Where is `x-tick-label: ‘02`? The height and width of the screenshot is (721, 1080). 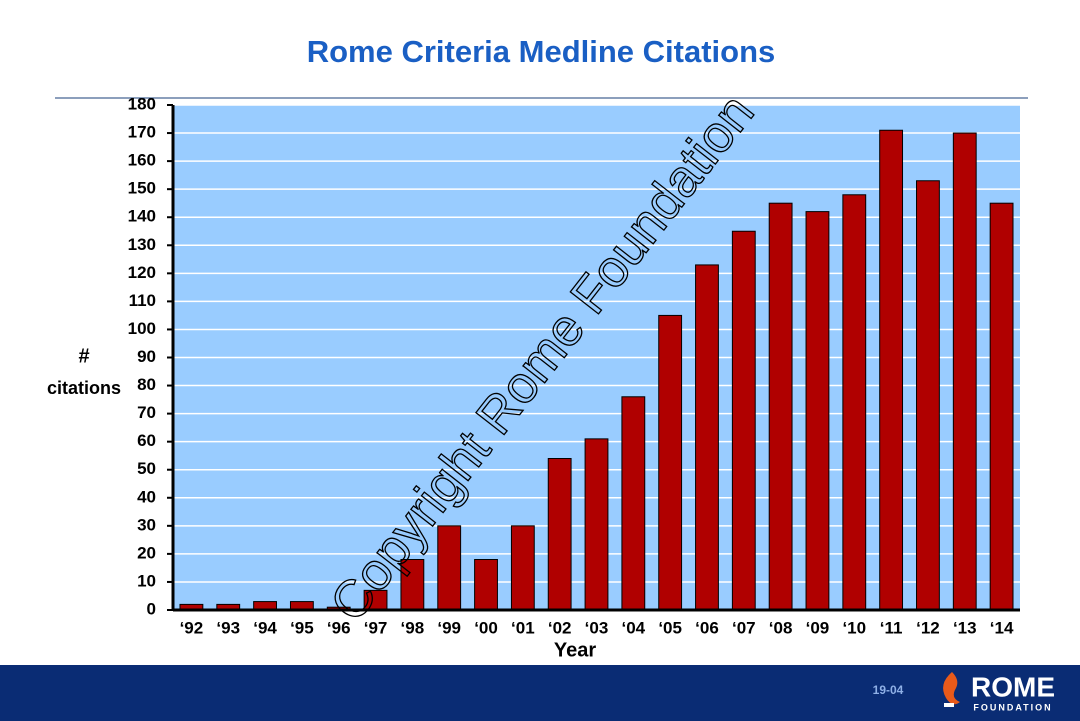 x-tick-label: ‘02 is located at coordinates (560, 627).